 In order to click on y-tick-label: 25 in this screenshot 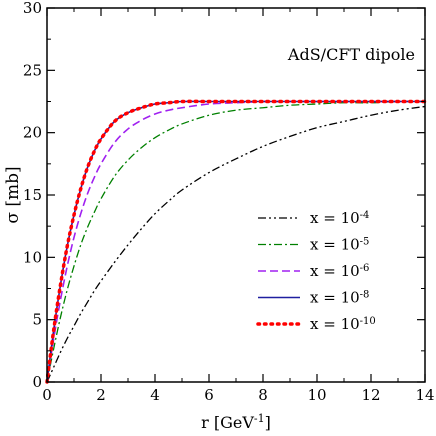, I will do `click(32, 70)`.